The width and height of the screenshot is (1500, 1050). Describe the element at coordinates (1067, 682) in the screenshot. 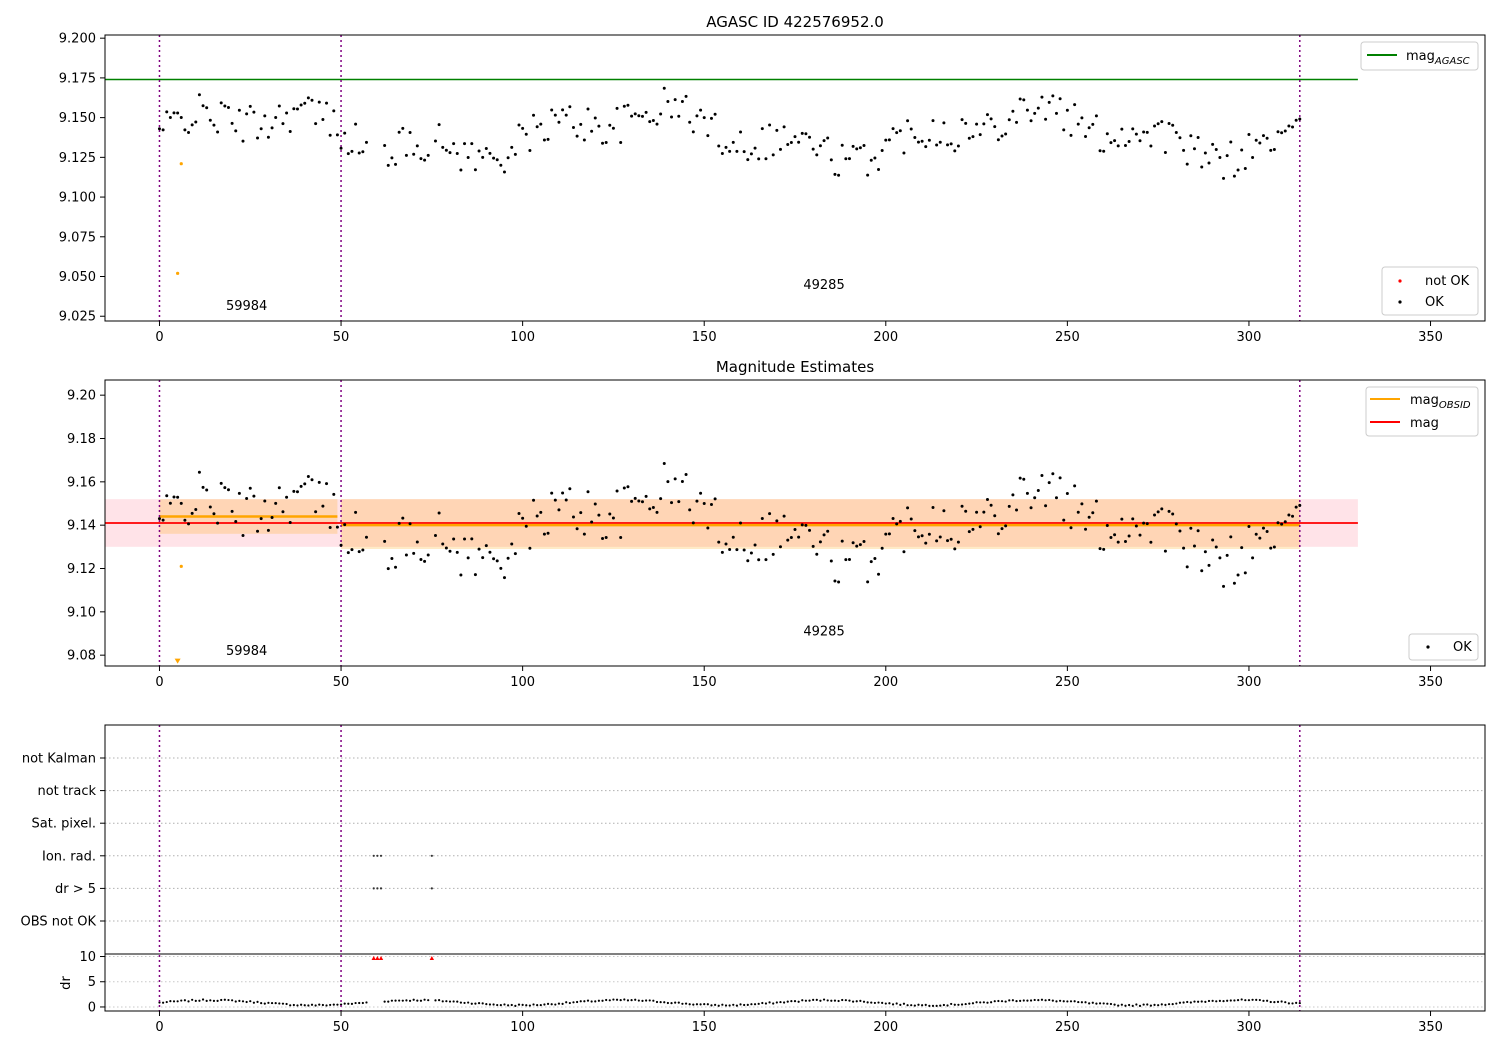

I see `x-tick-label: 250` at that location.